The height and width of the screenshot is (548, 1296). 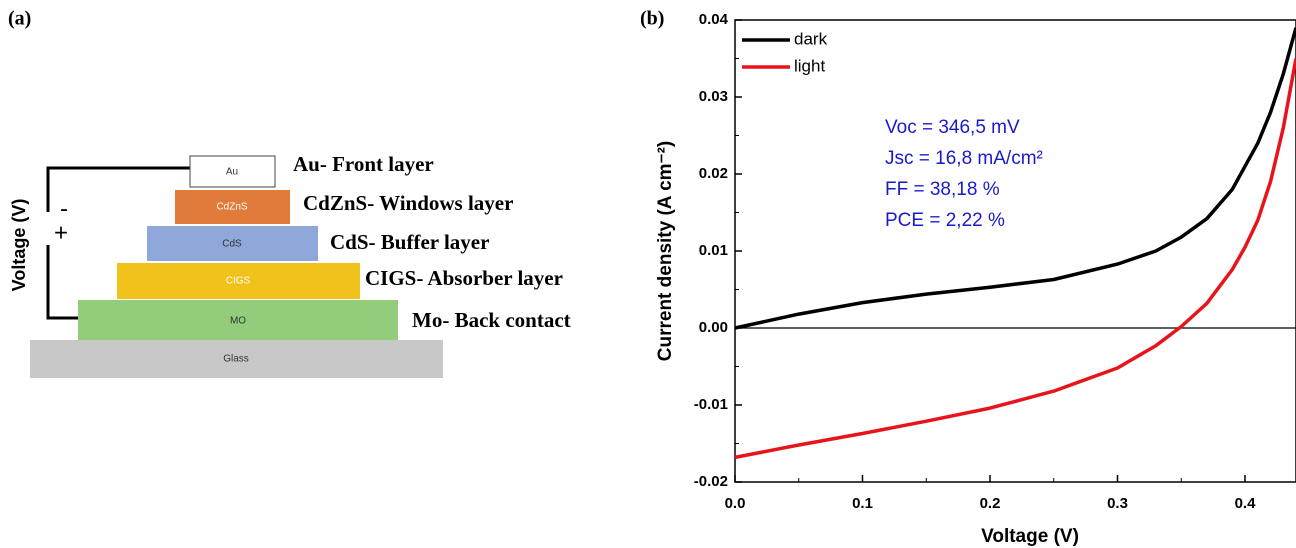 I want to click on annotation: FF = 38,18 %, so click(x=942, y=189).